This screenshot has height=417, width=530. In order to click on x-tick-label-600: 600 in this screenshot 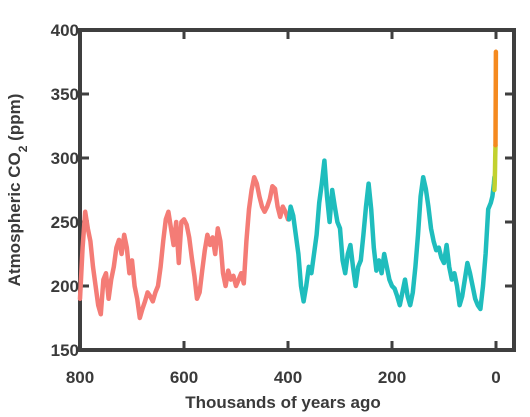, I will do `click(184, 377)`.